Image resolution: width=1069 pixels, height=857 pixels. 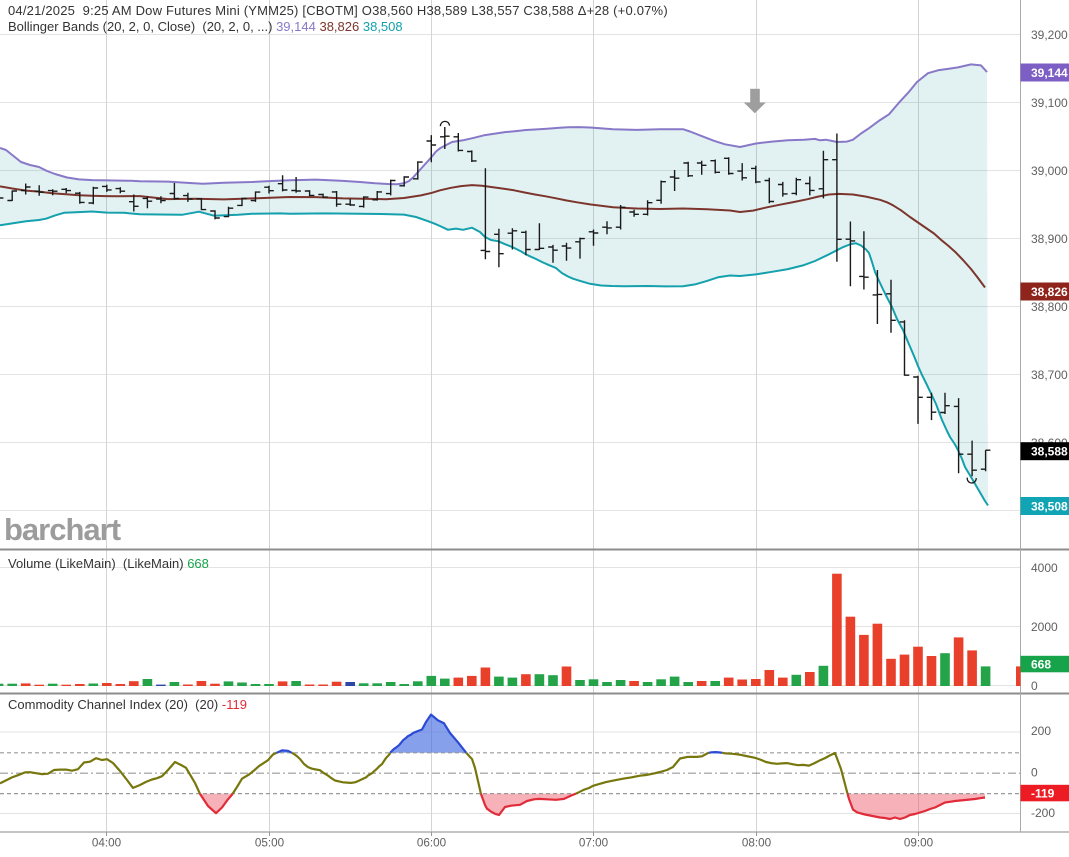 I want to click on svg-text: 38,700, so click(x=1049, y=375).